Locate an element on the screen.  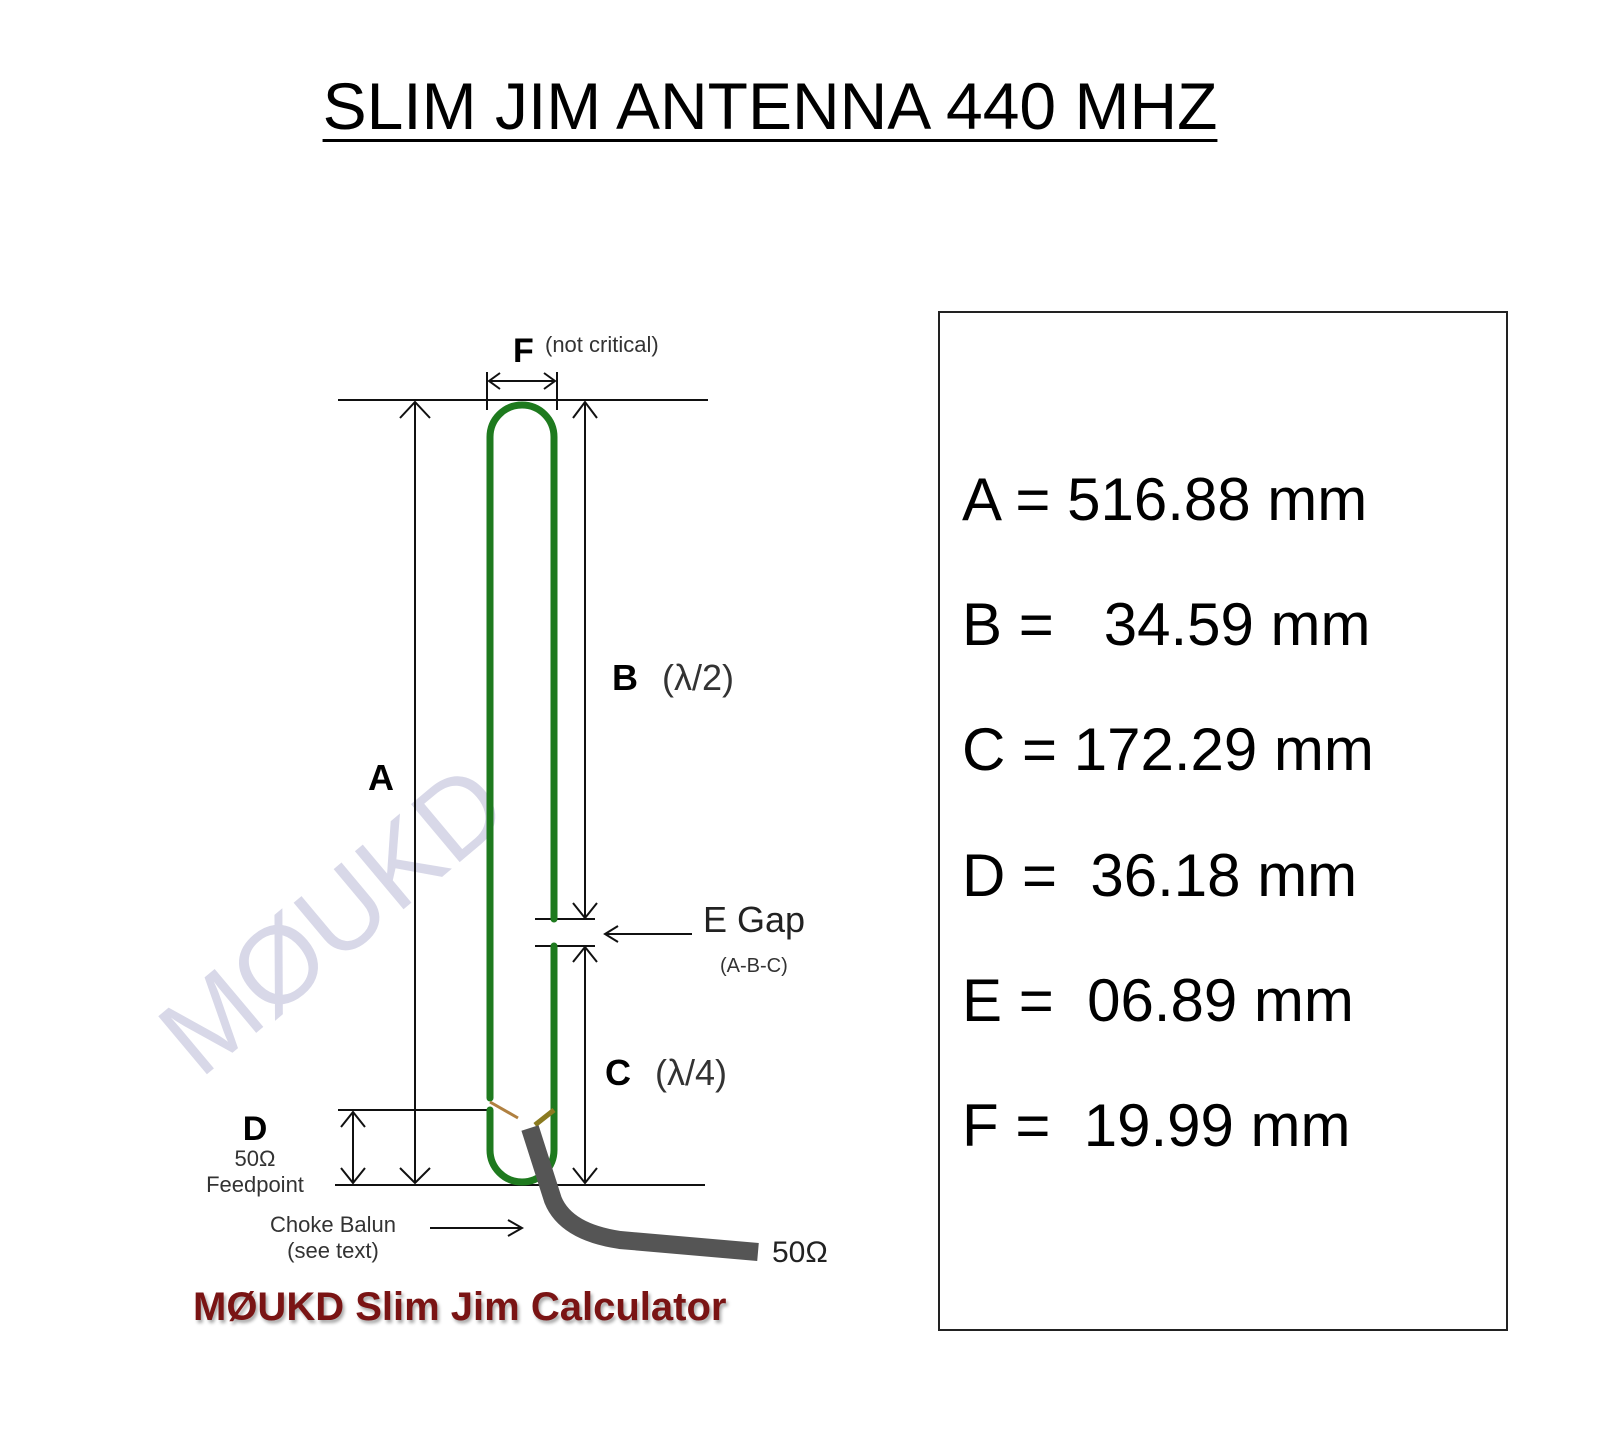
brand-caption: MØUKD Slim Jim Calculator is located at coordinates (459, 1307).